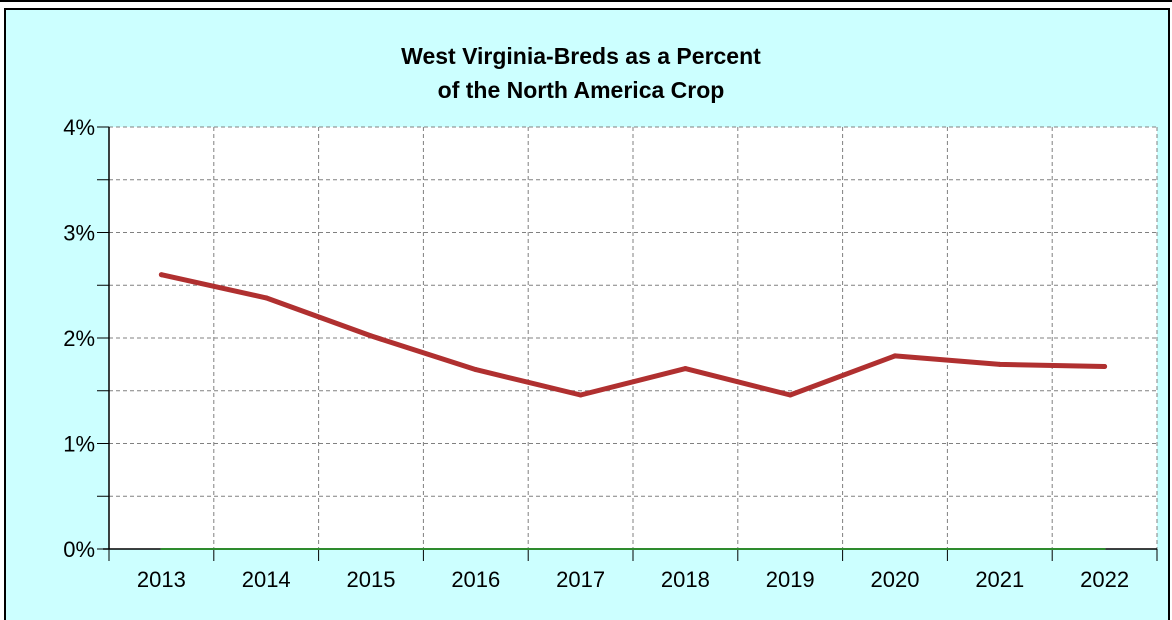 Image resolution: width=1172 pixels, height=620 pixels. I want to click on x-tick-label: 2019, so click(790, 579).